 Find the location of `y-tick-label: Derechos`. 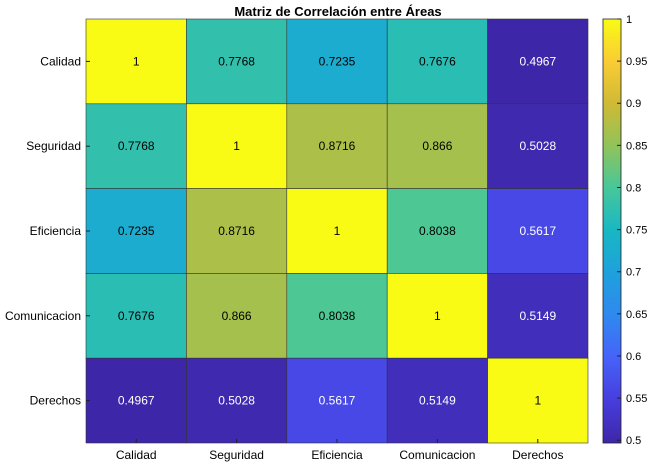

y-tick-label: Derechos is located at coordinates (55, 401).